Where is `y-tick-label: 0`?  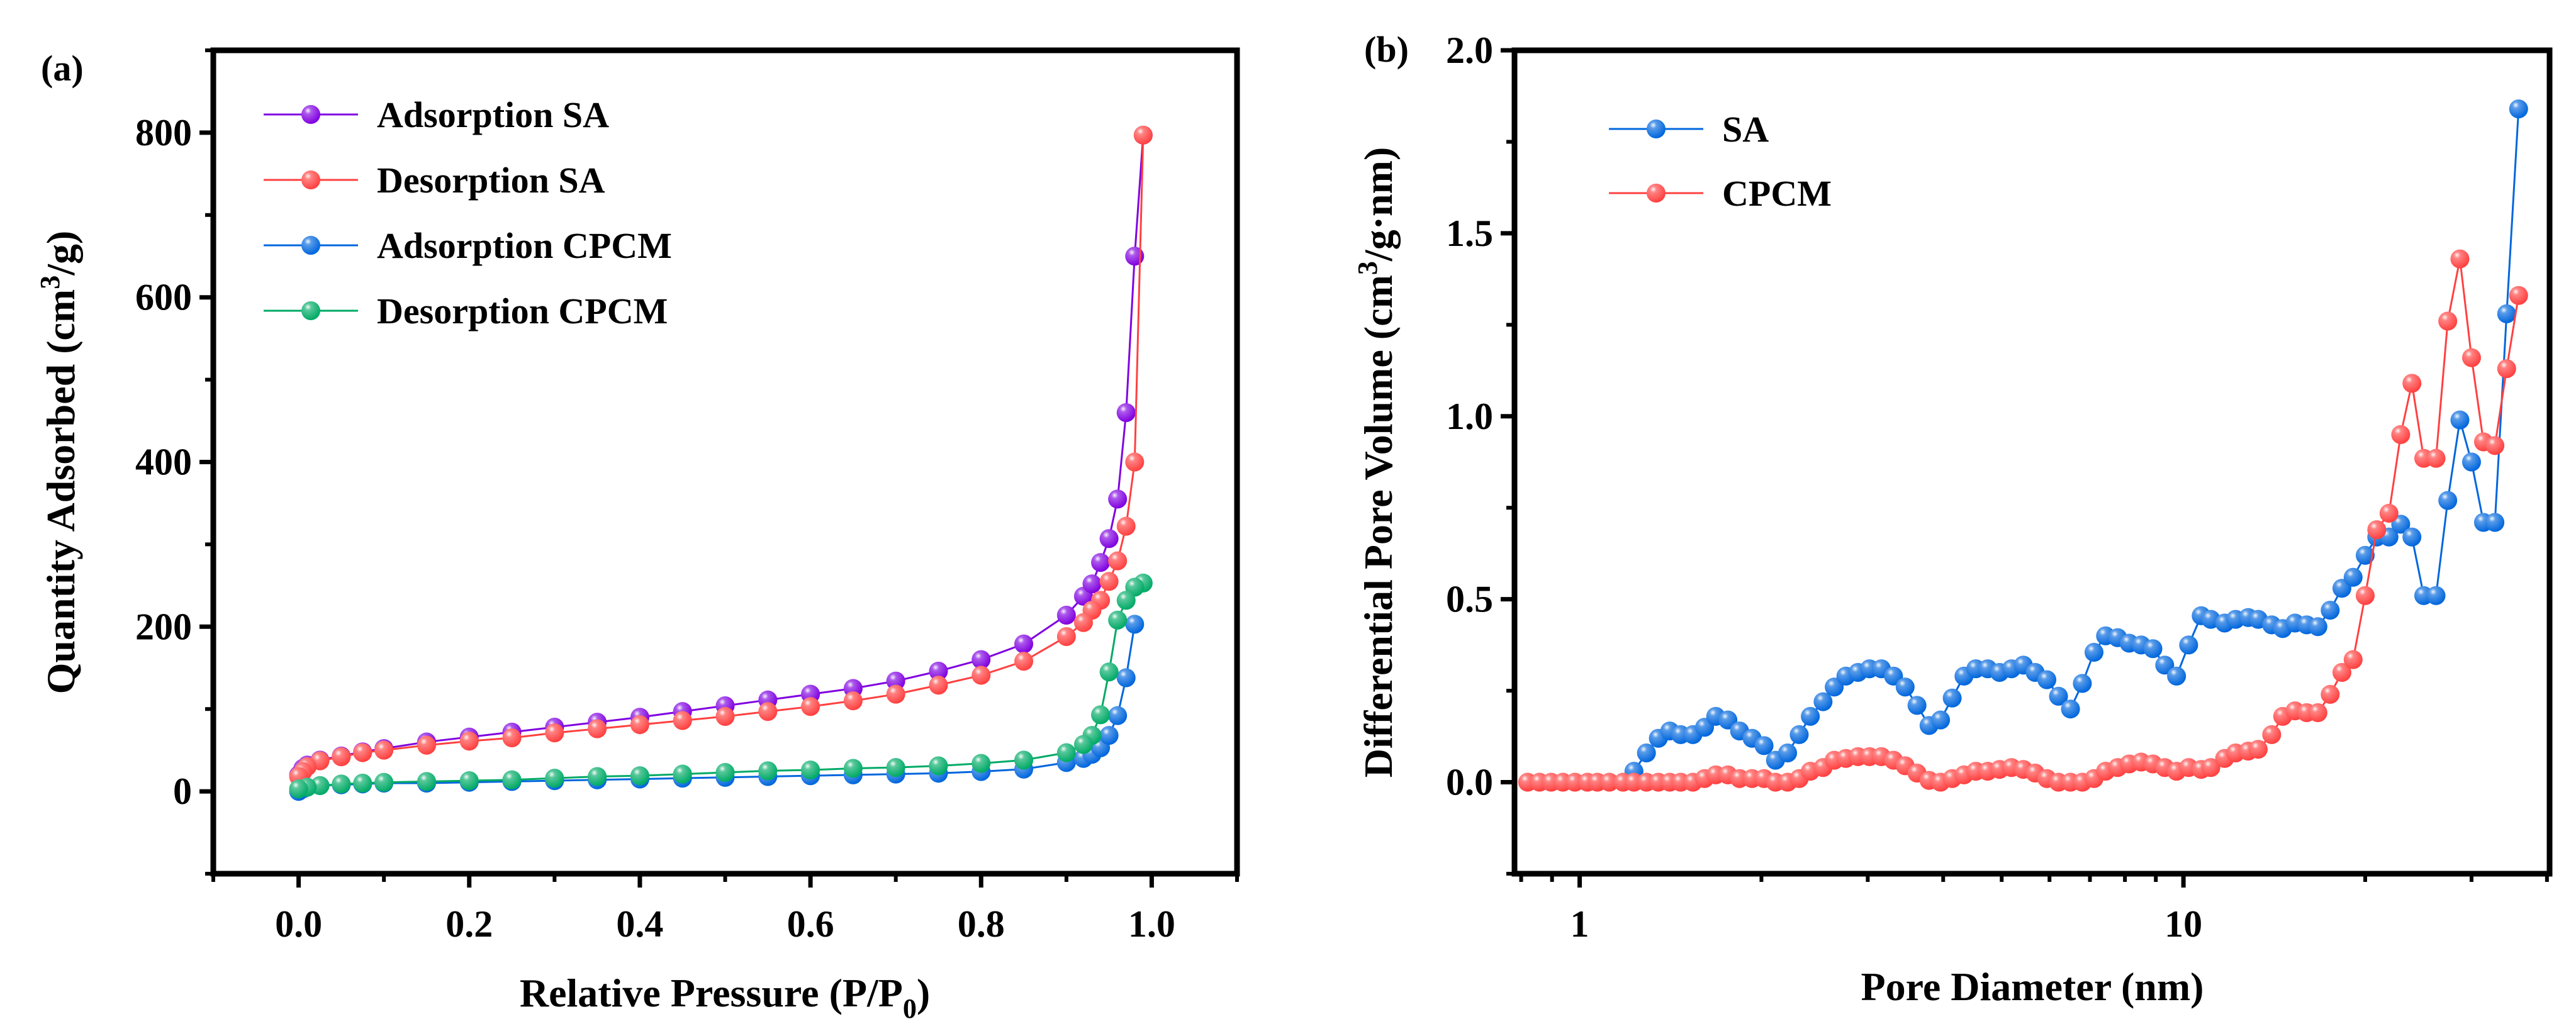
y-tick-label: 0 is located at coordinates (182, 791).